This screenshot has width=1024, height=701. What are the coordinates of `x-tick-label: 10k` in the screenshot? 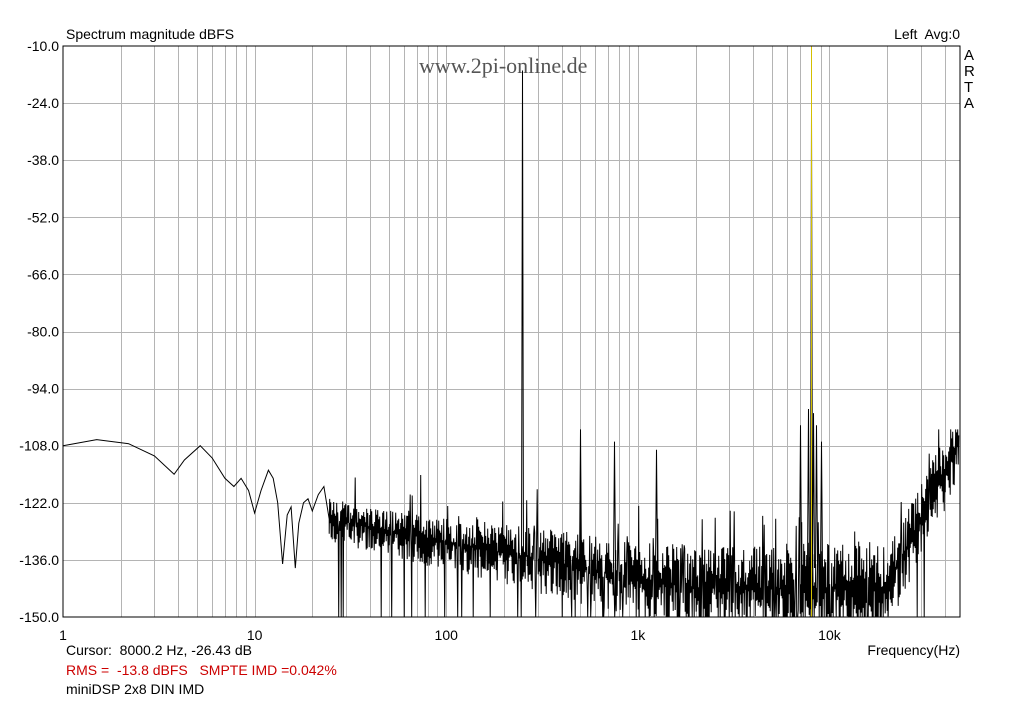 It's located at (830, 635).